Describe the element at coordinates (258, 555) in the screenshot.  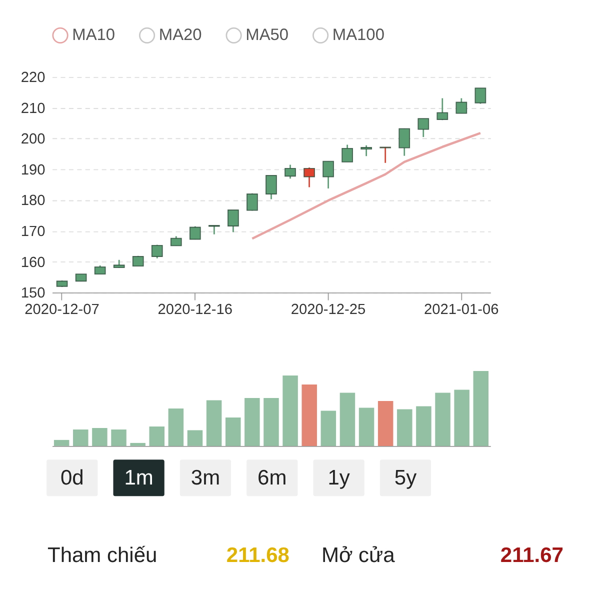
I see `text: 211.68` at that location.